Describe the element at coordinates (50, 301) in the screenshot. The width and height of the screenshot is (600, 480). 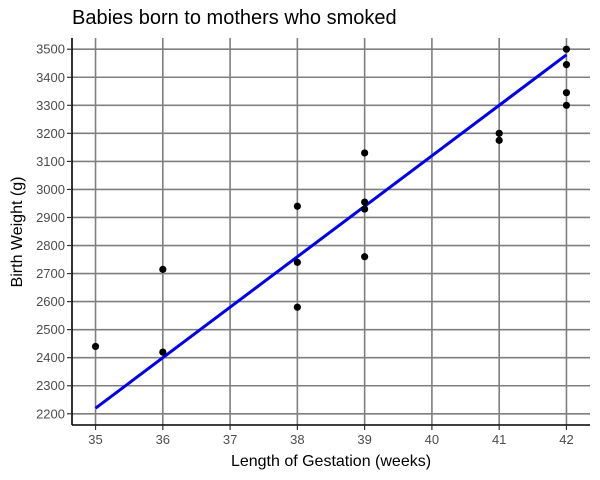
I see `y-tick-label: 2600` at that location.